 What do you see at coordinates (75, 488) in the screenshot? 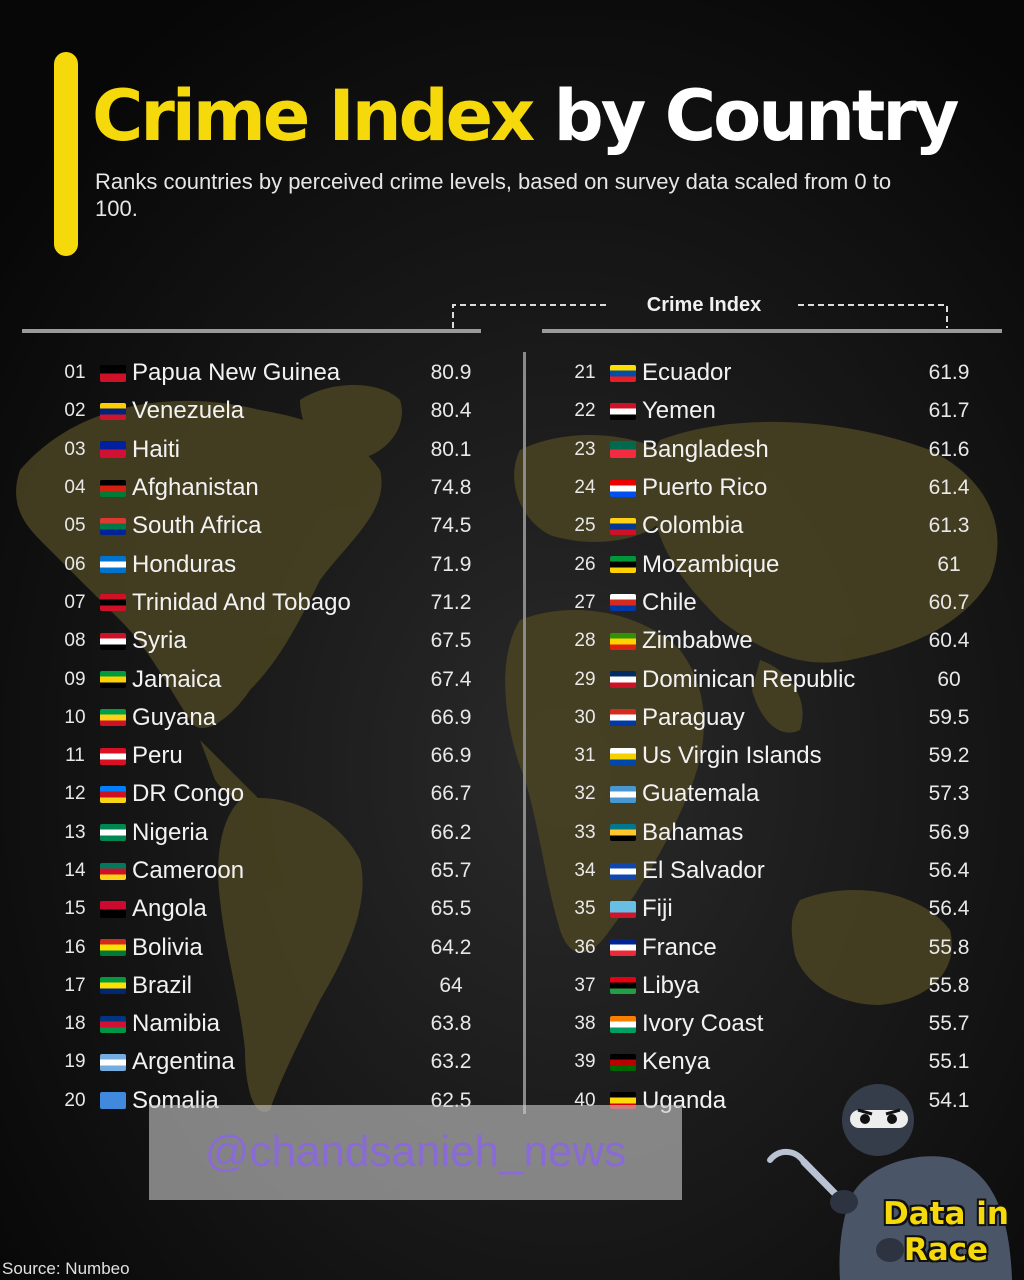
I see `rank-number: 04` at bounding box center [75, 488].